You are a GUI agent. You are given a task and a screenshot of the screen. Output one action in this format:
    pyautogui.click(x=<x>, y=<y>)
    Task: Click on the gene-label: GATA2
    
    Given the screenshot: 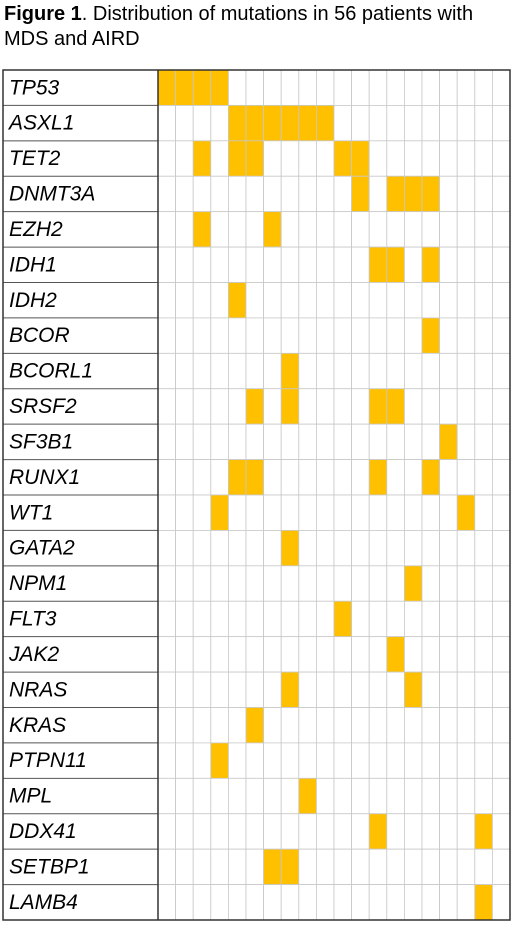 What is the action you would take?
    pyautogui.click(x=42, y=548)
    